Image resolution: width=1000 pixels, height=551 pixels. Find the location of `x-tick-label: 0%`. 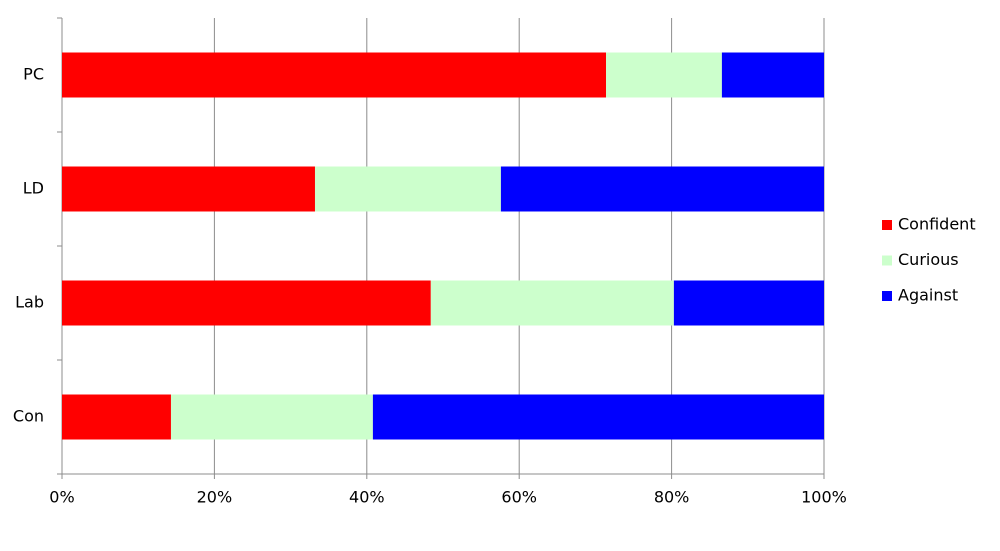

x-tick-label: 0% is located at coordinates (61, 497).